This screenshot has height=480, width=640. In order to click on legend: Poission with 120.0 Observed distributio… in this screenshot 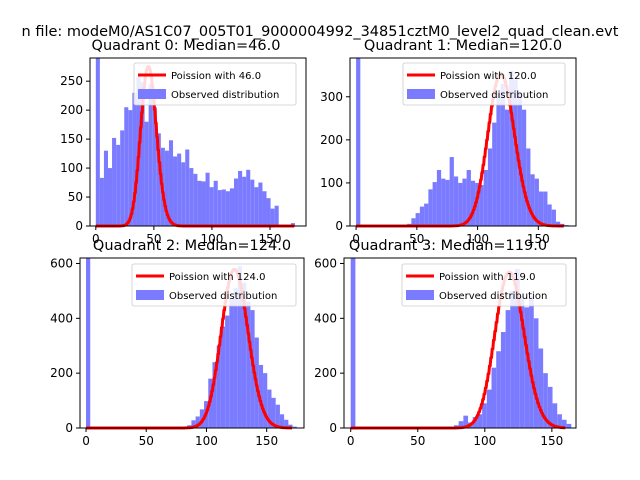, I will do `click(484, 84)`.